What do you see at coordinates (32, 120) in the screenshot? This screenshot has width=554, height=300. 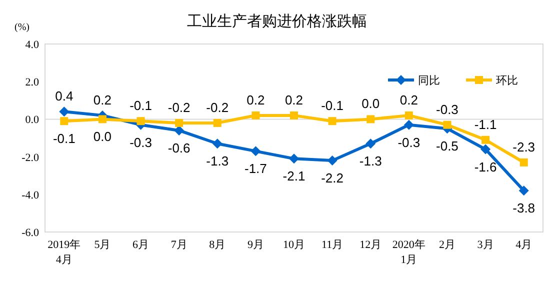 I see `y-tick-label: 0.0` at bounding box center [32, 120].